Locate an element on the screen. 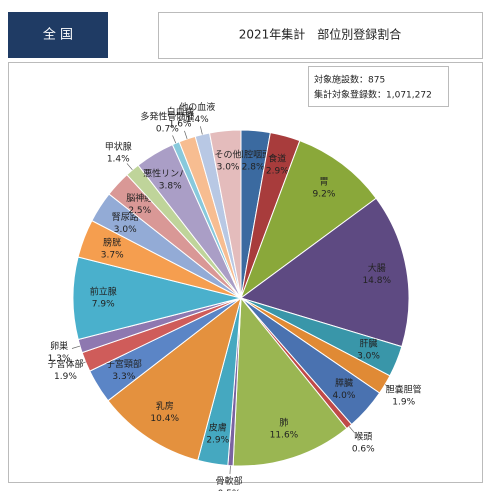 The width and height of the screenshot is (491, 495). title-box is located at coordinates (320, 35).